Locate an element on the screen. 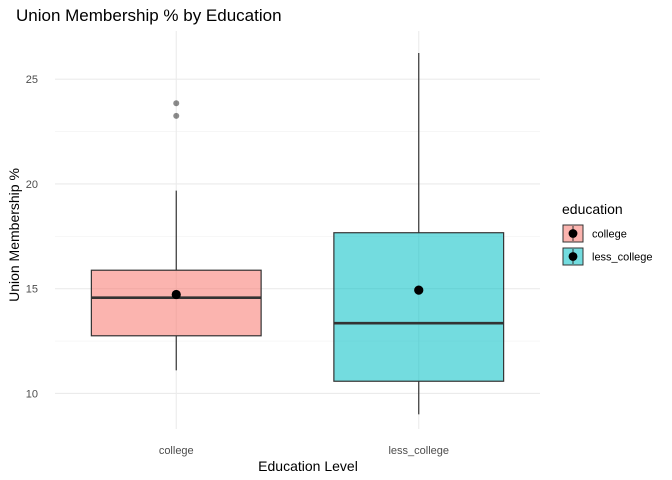 Image resolution: width=672 pixels, height=480 pixels. legend-item-less_college: less_college is located at coordinates (607, 256).